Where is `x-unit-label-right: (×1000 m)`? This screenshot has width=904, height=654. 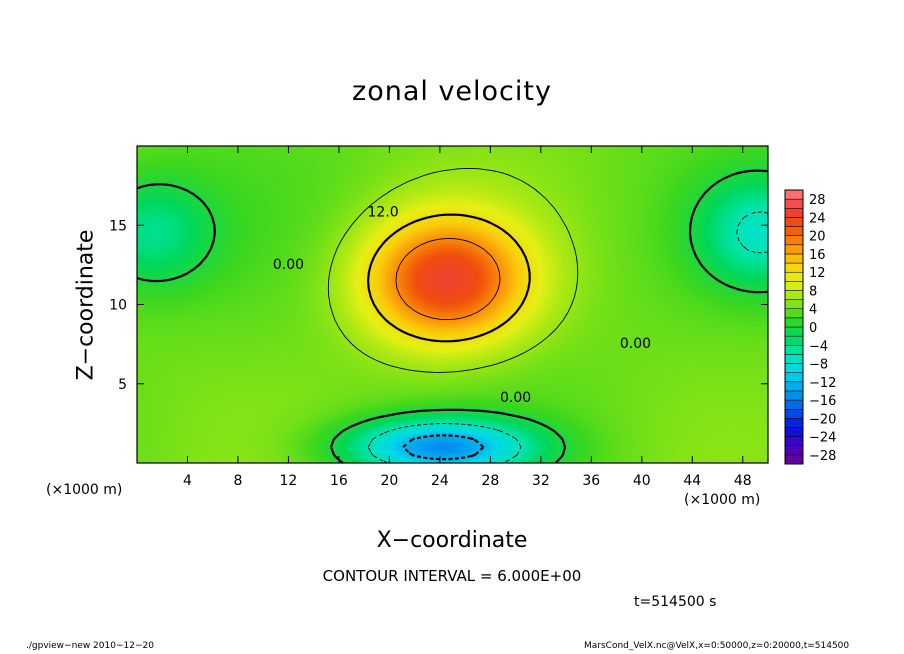 x-unit-label-right: (×1000 m) is located at coordinates (722, 500).